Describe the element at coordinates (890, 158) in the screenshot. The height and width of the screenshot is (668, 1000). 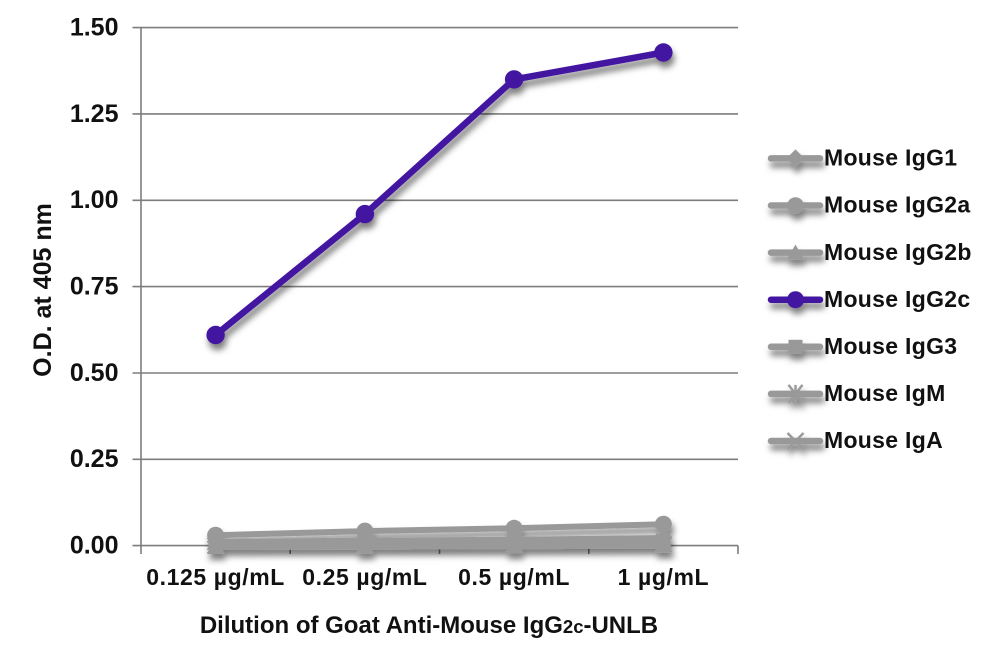
I see `svg-text: Mouse IgG1` at that location.